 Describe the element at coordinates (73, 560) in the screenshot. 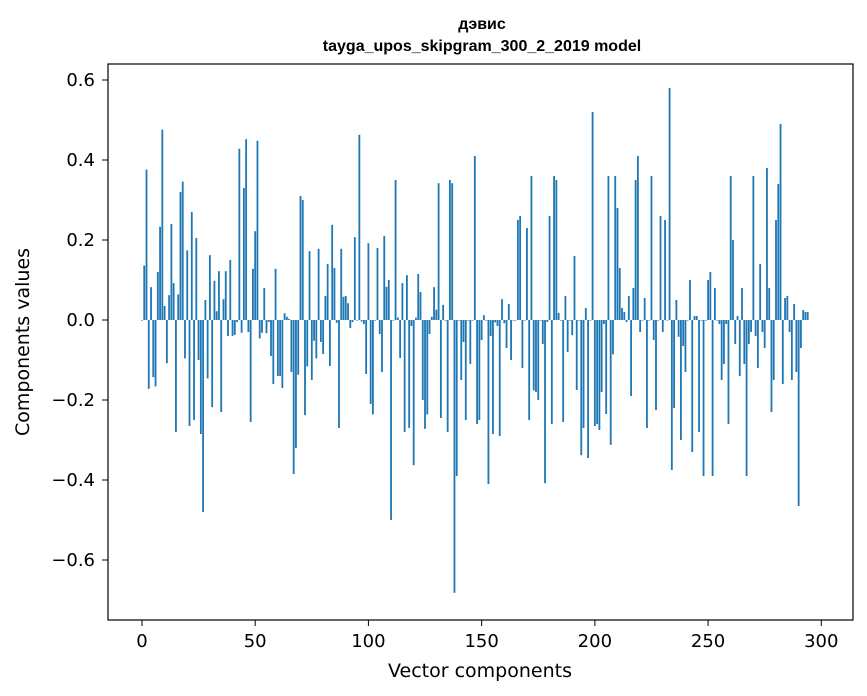

I see `y-tick-label: −0.6` at that location.